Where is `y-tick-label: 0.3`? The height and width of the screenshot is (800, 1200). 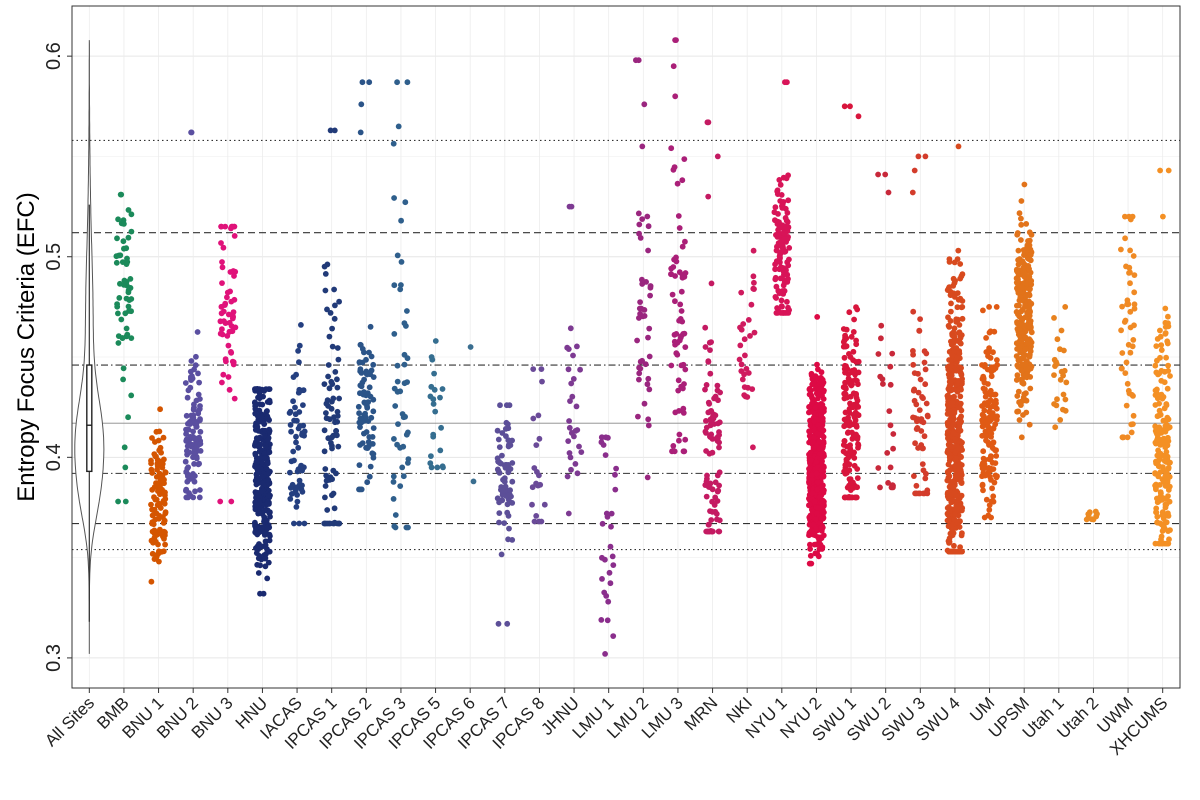
y-tick-label: 0.3 is located at coordinates (54, 658).